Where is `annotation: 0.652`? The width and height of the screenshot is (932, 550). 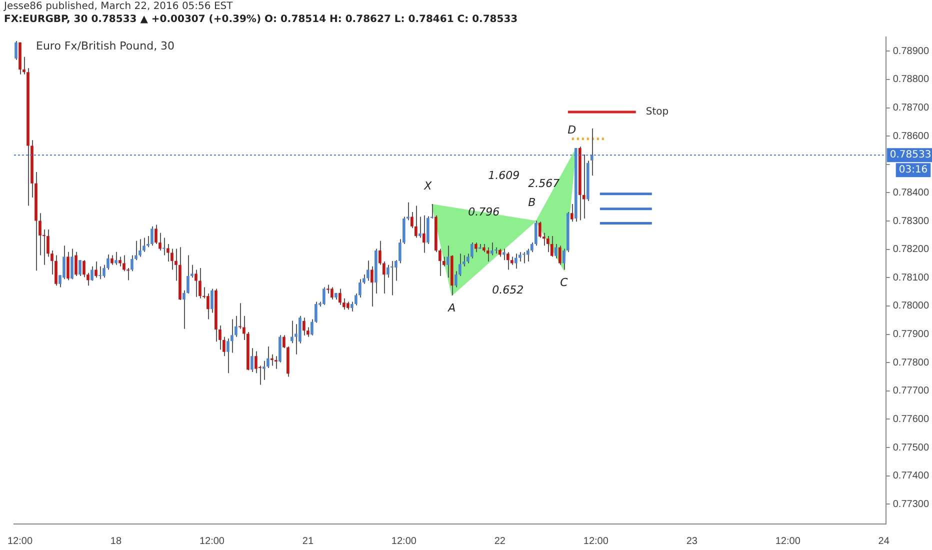 annotation: 0.652 is located at coordinates (508, 289).